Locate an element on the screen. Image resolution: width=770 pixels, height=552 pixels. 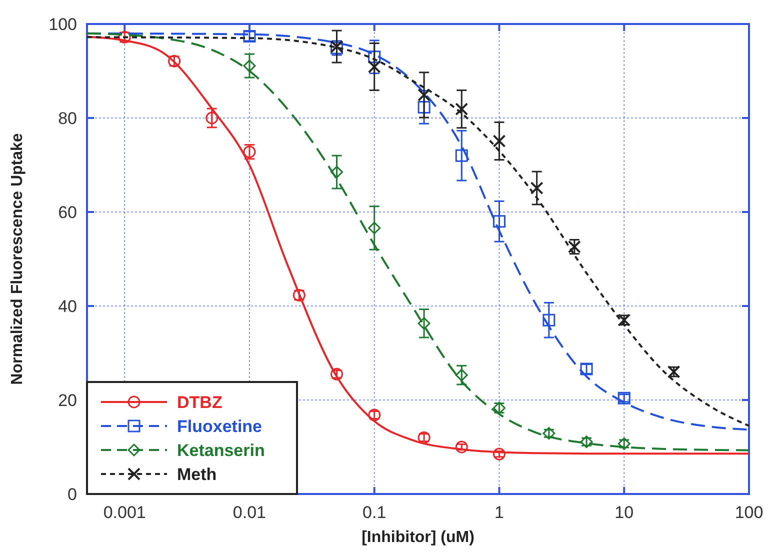
y-tick-label: 0 is located at coordinates (72, 494).